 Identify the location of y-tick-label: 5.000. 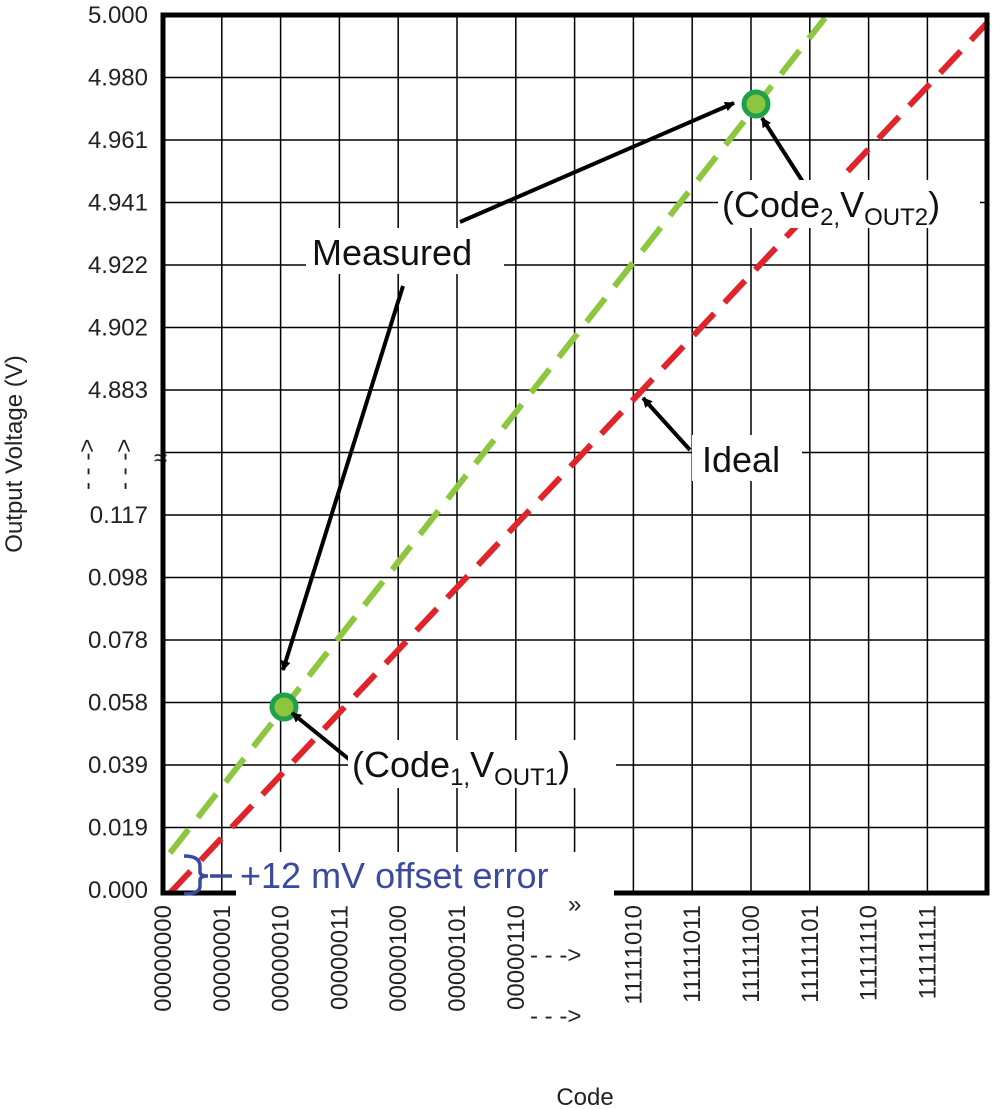
(118, 15).